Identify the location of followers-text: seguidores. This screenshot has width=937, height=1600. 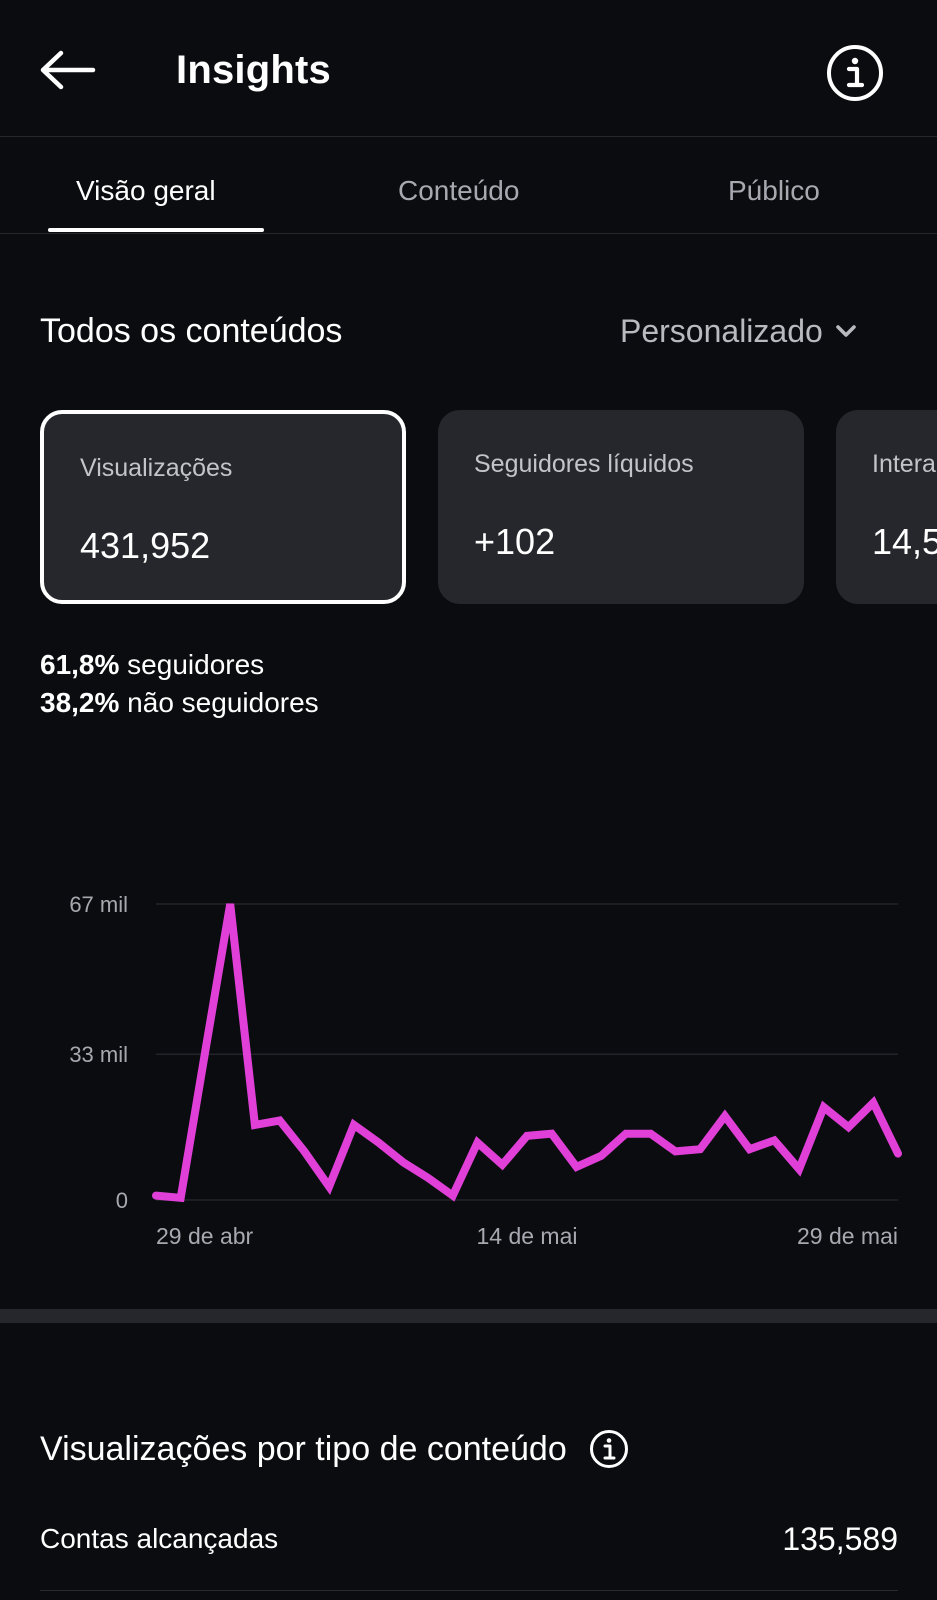
(192, 664).